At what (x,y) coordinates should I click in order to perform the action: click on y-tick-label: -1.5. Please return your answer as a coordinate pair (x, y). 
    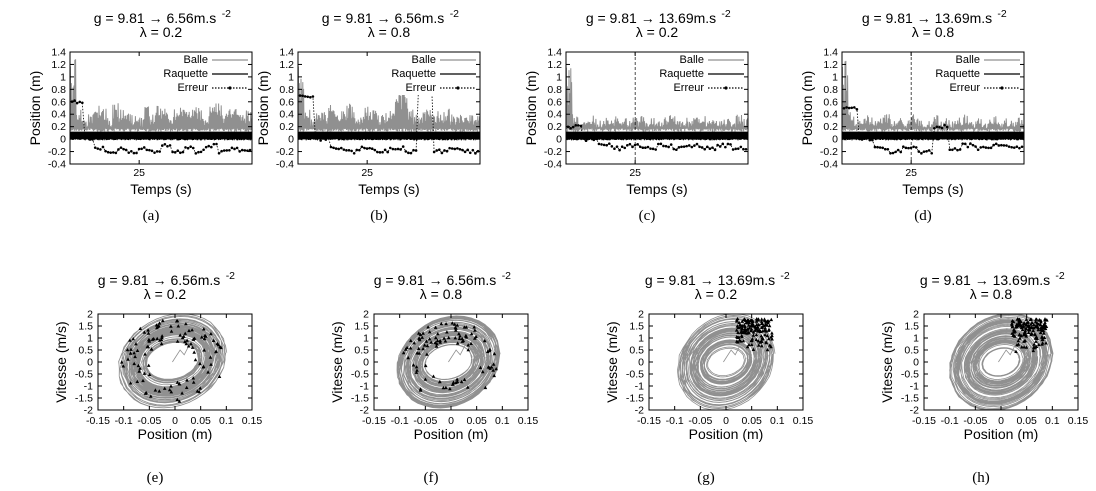
    Looking at the image, I should click on (635, 399).